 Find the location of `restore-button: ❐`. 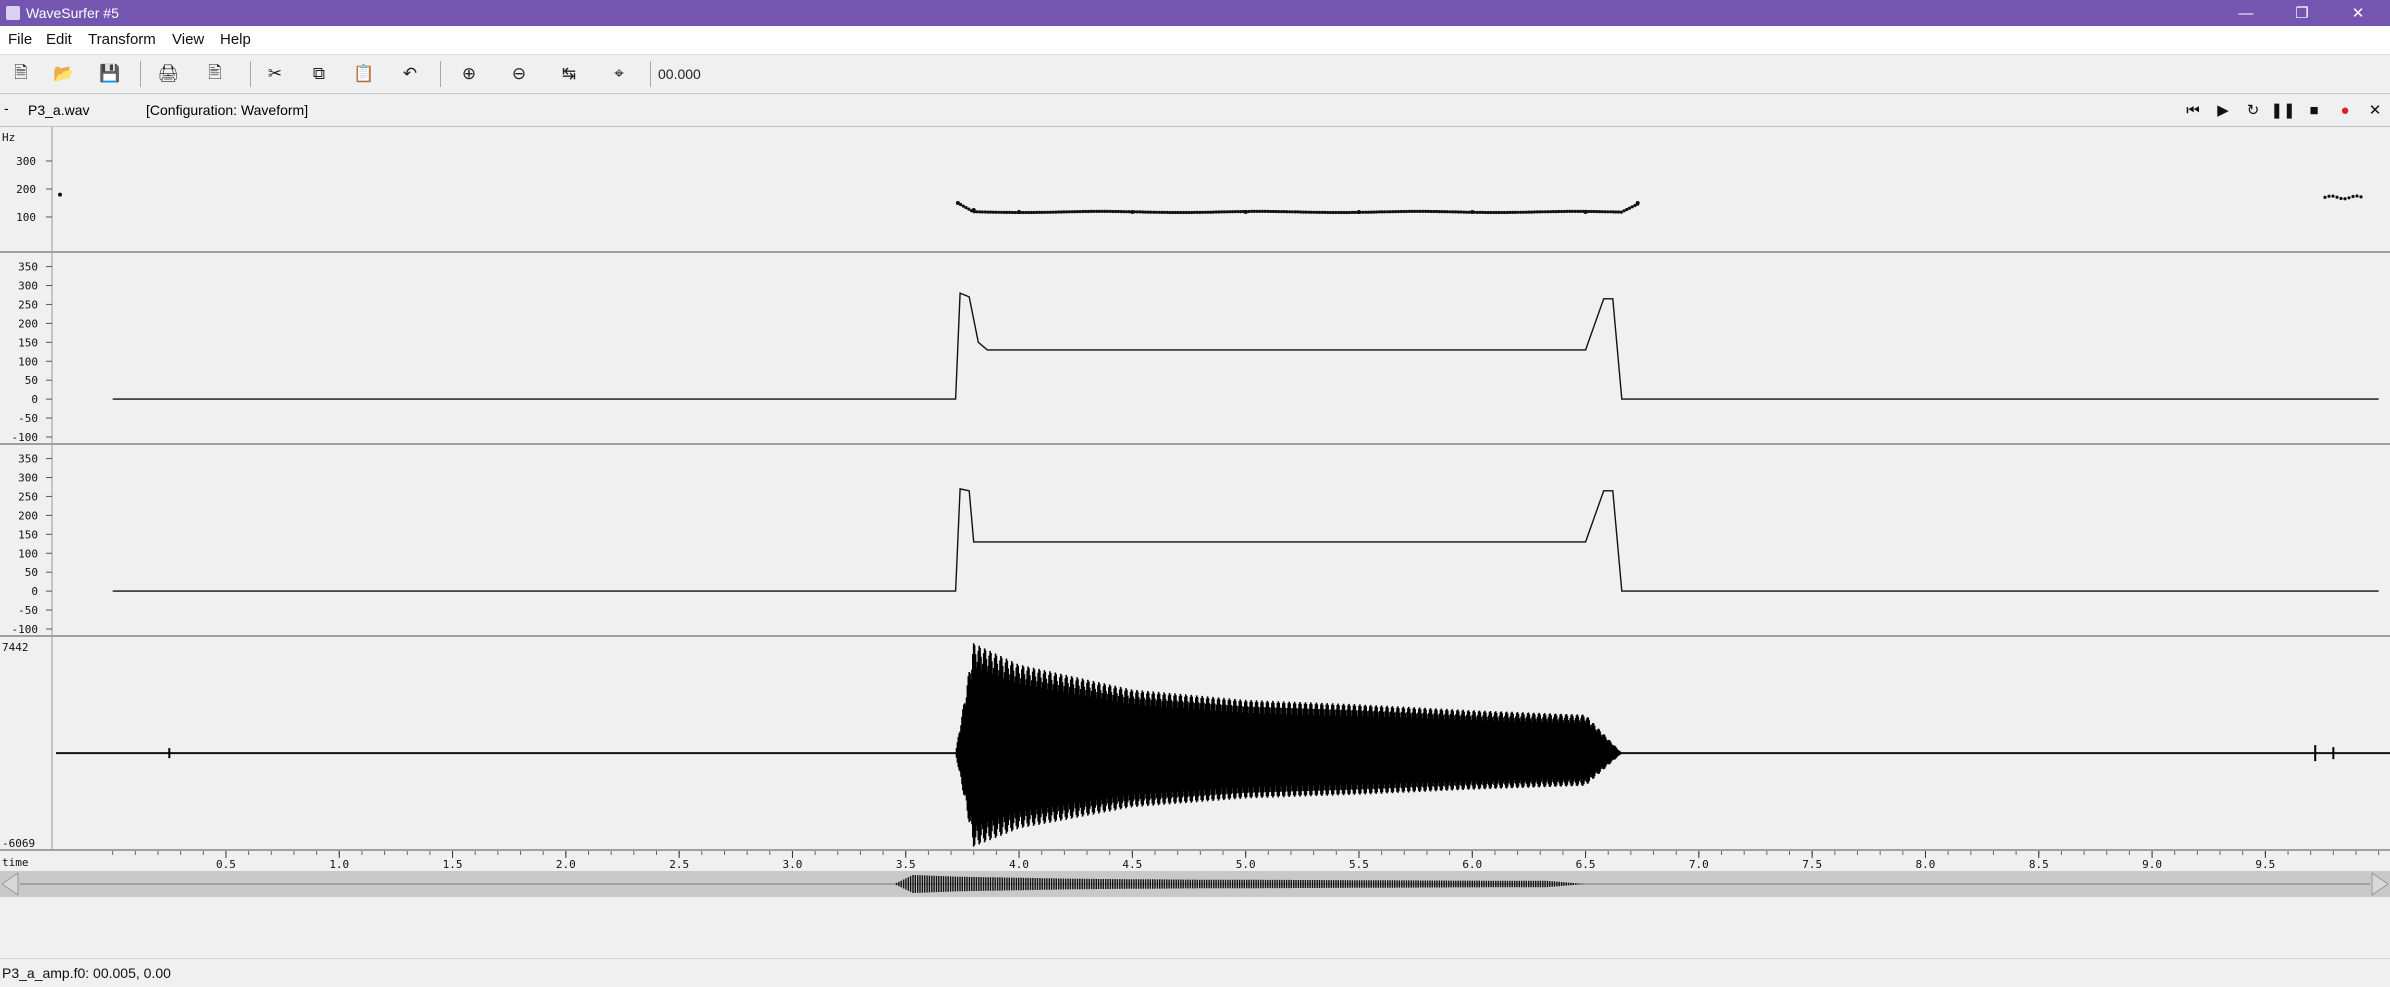

restore-button: ❐ is located at coordinates (2302, 13).